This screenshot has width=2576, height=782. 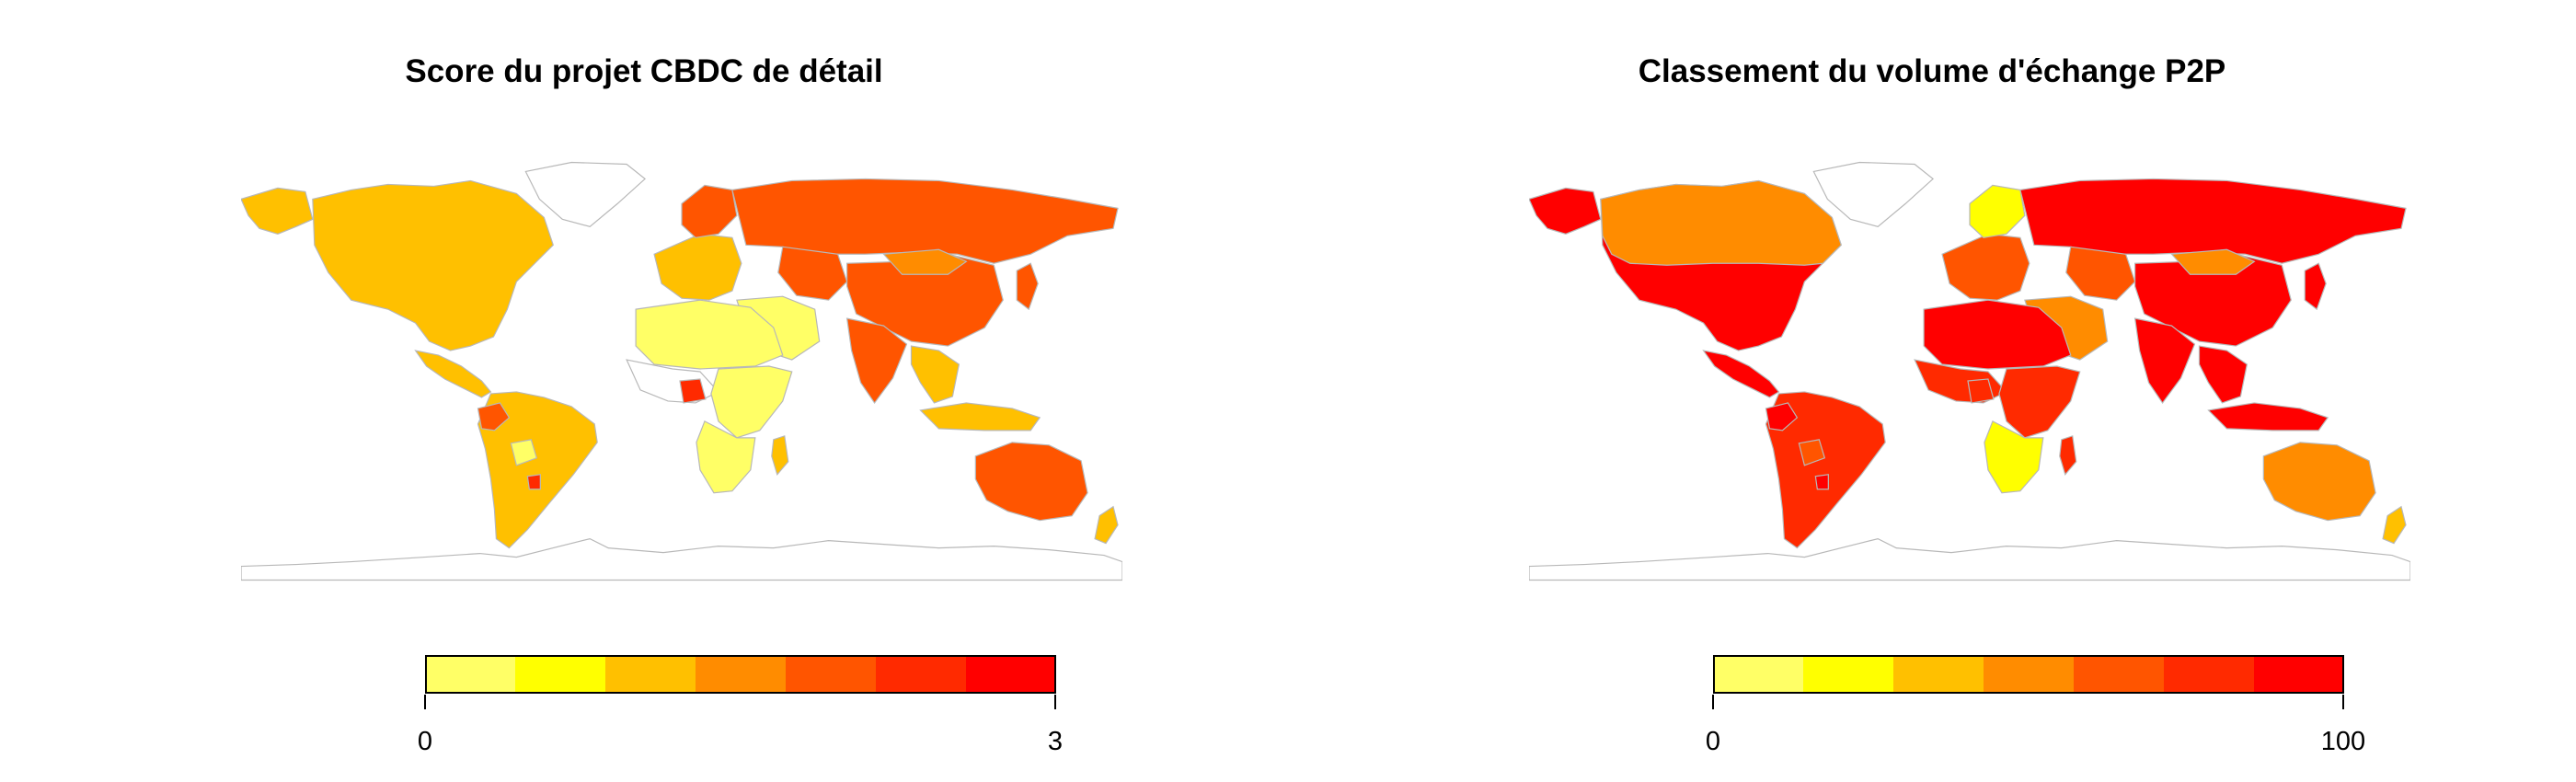 What do you see at coordinates (1055, 741) in the screenshot?
I see `legend-max-label: 3` at bounding box center [1055, 741].